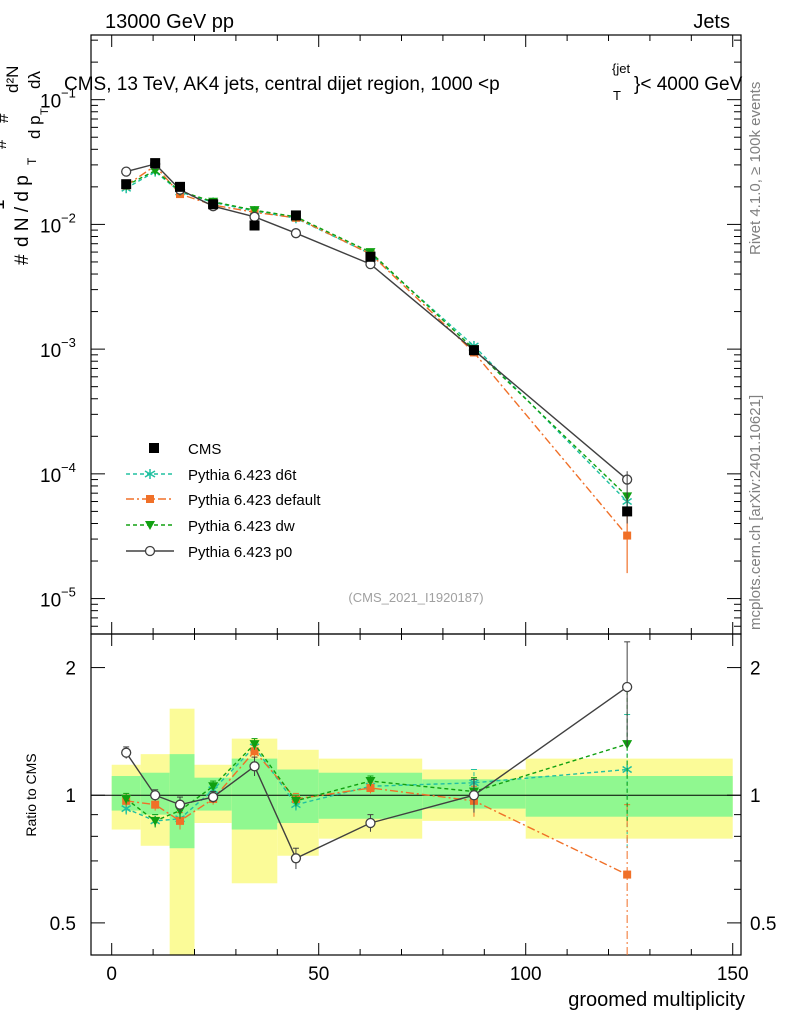  Describe the element at coordinates (755, 796) in the screenshot. I see `ratio-ytick-label-right: 1` at that location.